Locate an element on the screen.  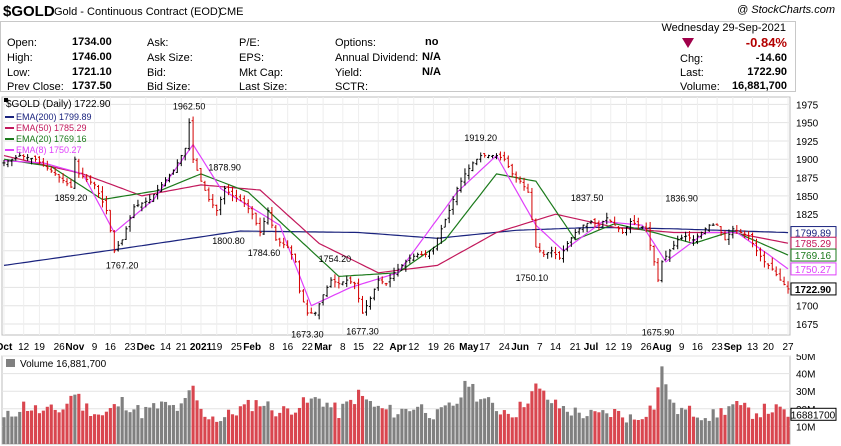
chg-value: -14.60 is located at coordinates (771, 58).